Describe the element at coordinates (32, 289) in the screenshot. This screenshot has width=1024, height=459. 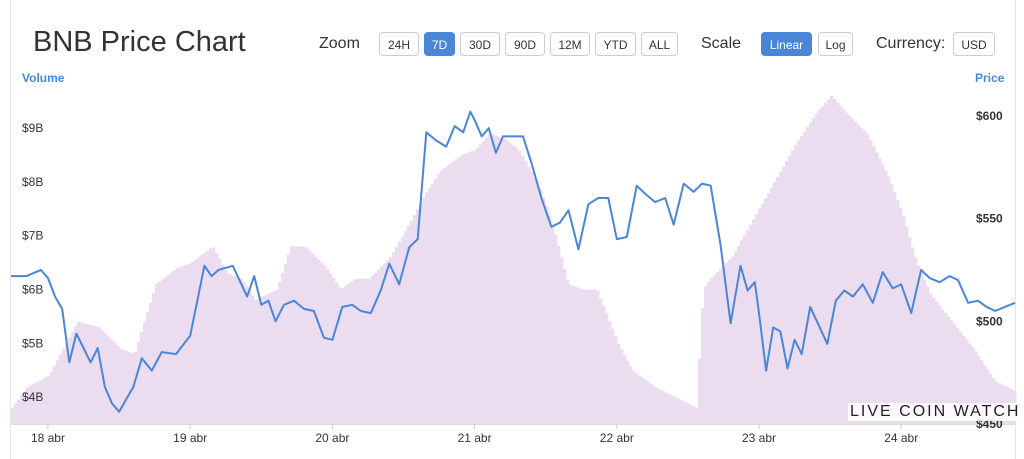
I see `y-left-tick-label: $6B` at that location.